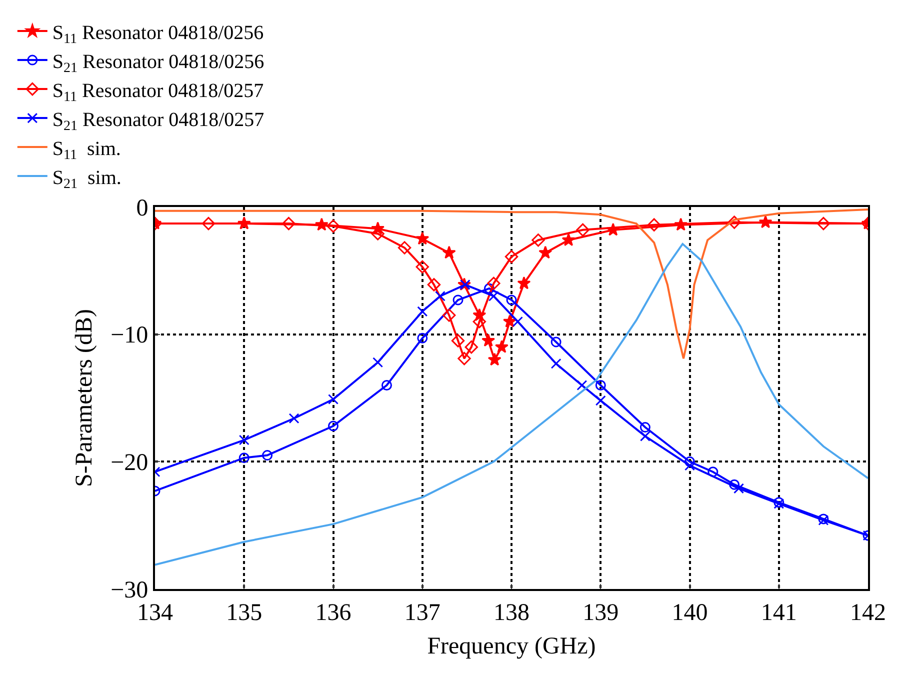 The image size is (911, 682). What do you see at coordinates (511, 647) in the screenshot?
I see `x-axis-title: Frequency (GHz)` at bounding box center [511, 647].